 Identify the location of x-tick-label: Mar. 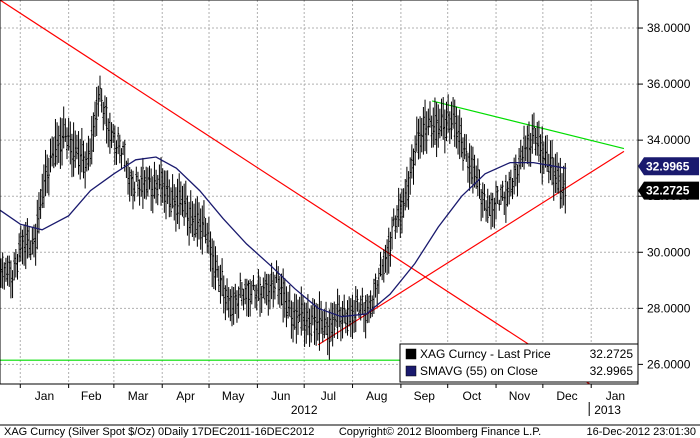
(138, 396).